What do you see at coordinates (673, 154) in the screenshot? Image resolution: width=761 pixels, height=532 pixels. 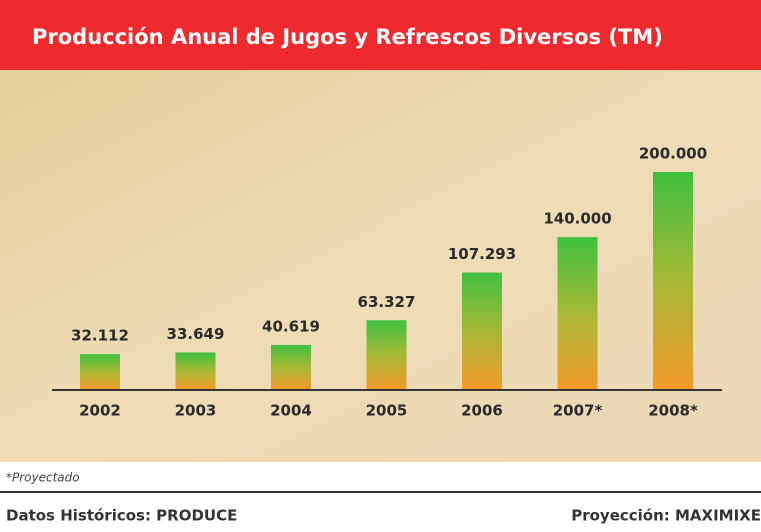 I see `value-label: 200.000` at bounding box center [673, 154].